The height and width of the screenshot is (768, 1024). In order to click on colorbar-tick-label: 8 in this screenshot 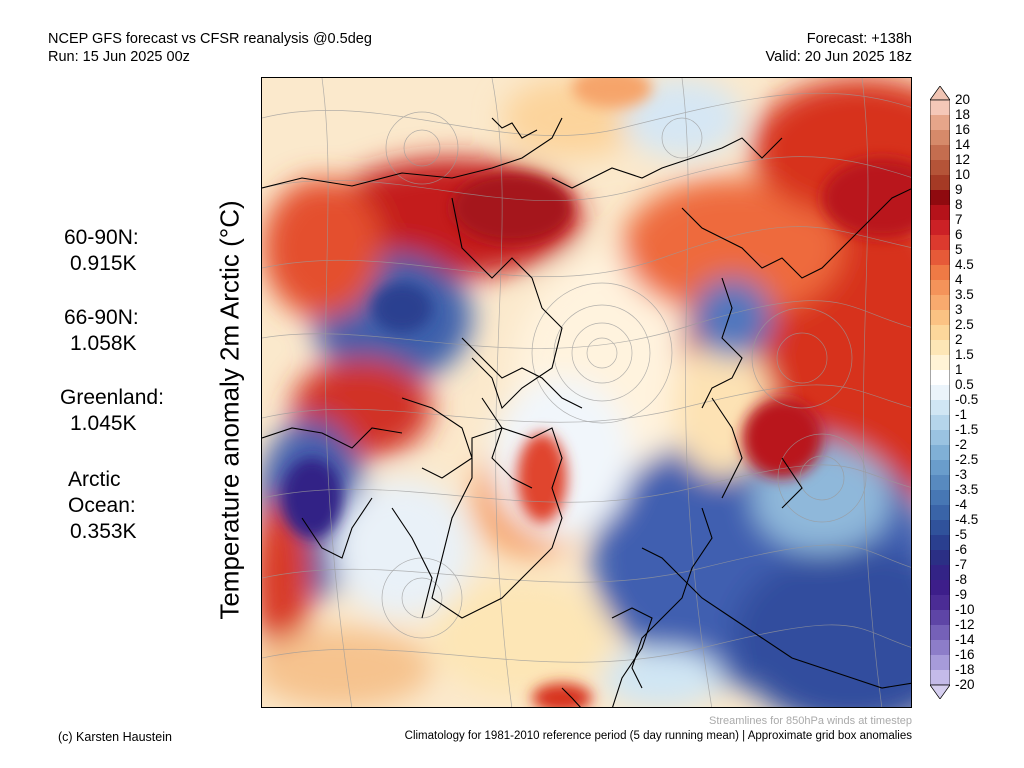, I will do `click(959, 204)`.